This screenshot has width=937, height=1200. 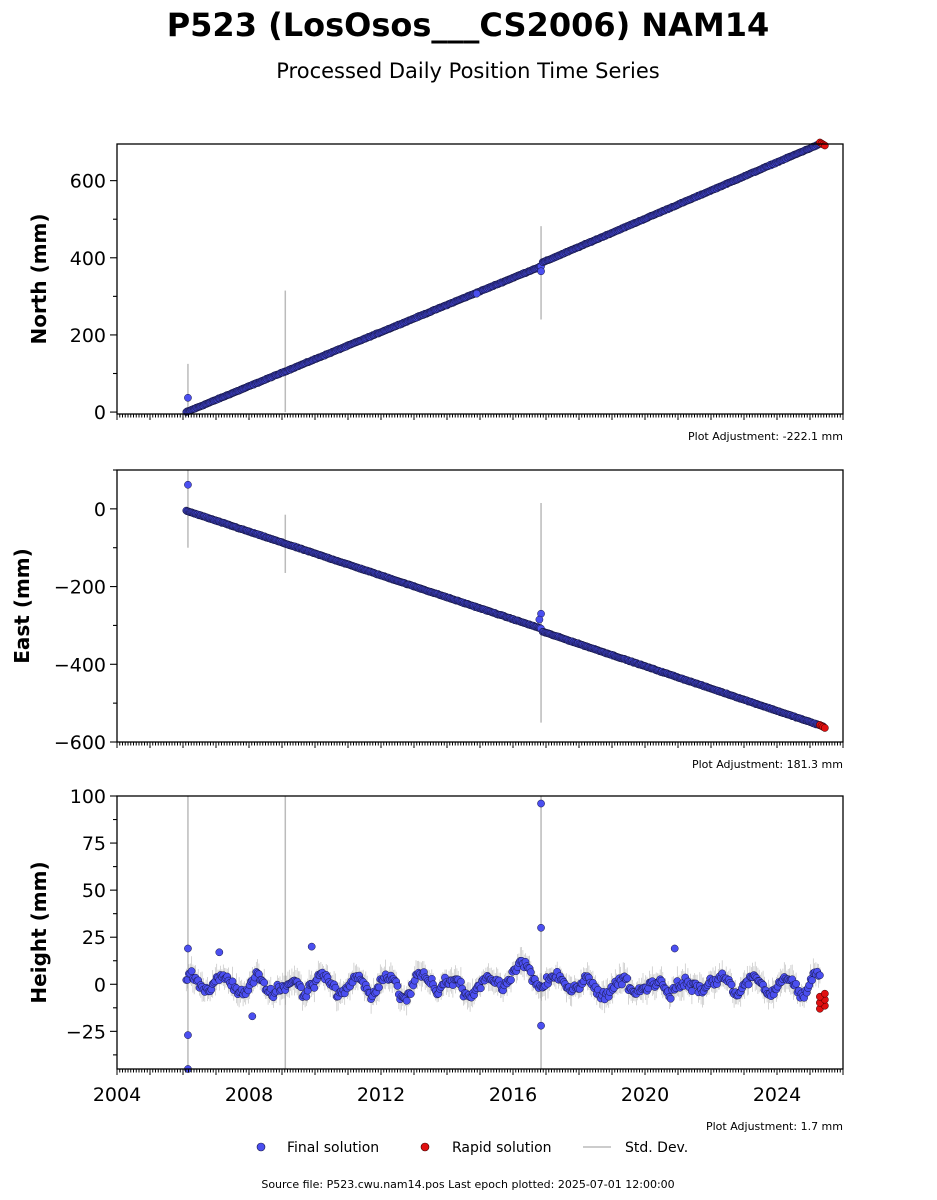 I want to click on legend-final-label: Final solution, so click(x=333, y=1148).